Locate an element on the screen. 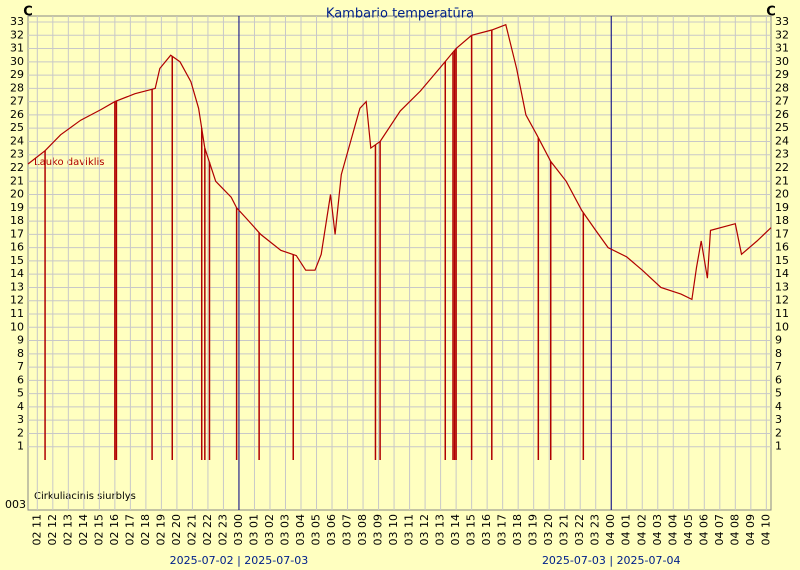 This screenshot has height=570, width=800. x-tick-label: 03 06 is located at coordinates (331, 530).